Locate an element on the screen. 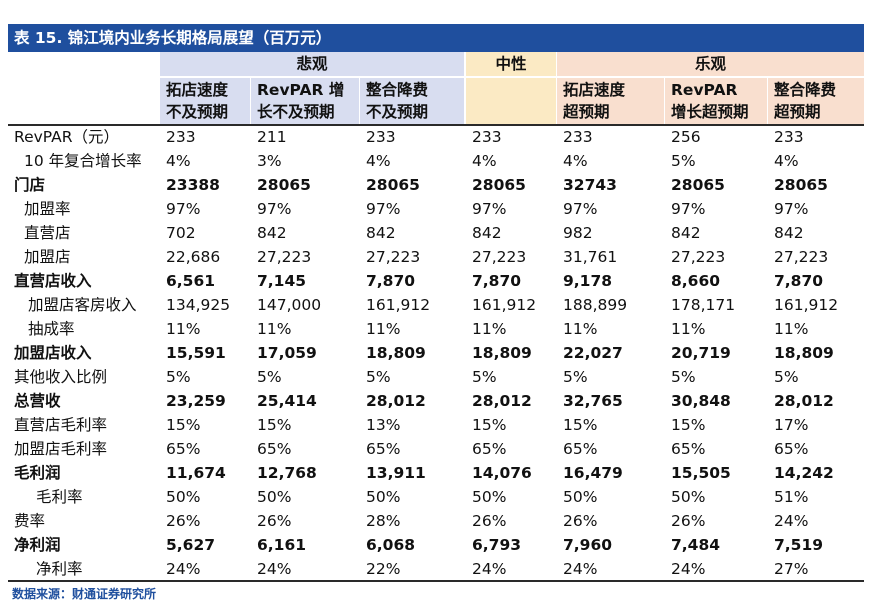 Image resolution: width=881 pixels, height=616 pixels. table-cell: 8,660 is located at coordinates (696, 281).